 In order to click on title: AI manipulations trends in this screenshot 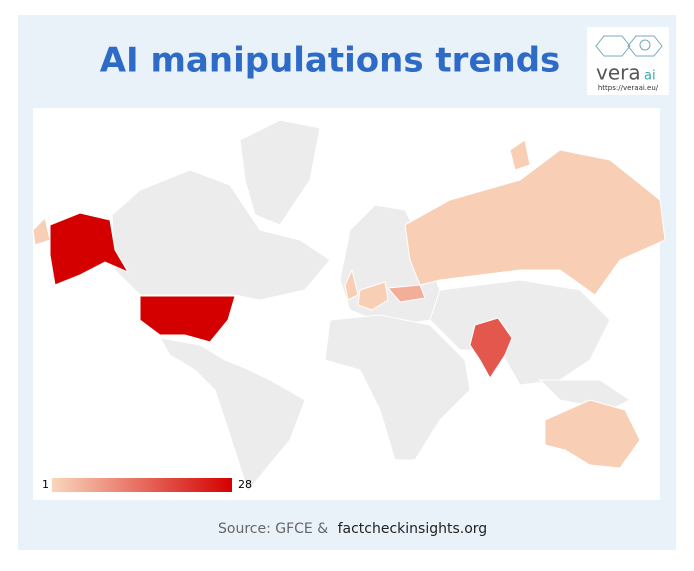, I will do `click(330, 61)`.